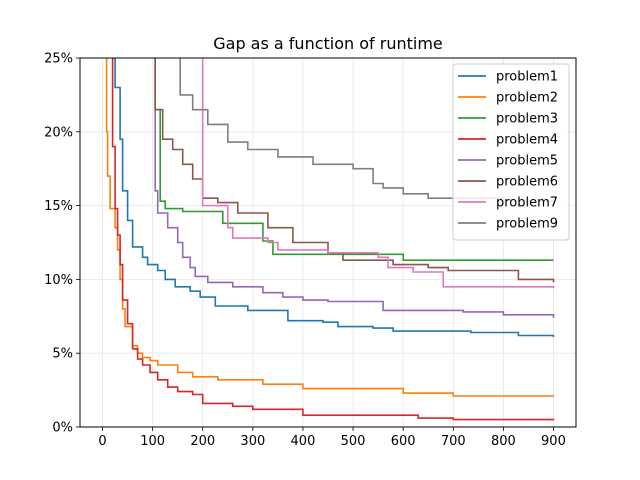 Image resolution: width=640 pixels, height=480 pixels. What do you see at coordinates (202, 441) in the screenshot?
I see `x-tick-label: 200` at bounding box center [202, 441].